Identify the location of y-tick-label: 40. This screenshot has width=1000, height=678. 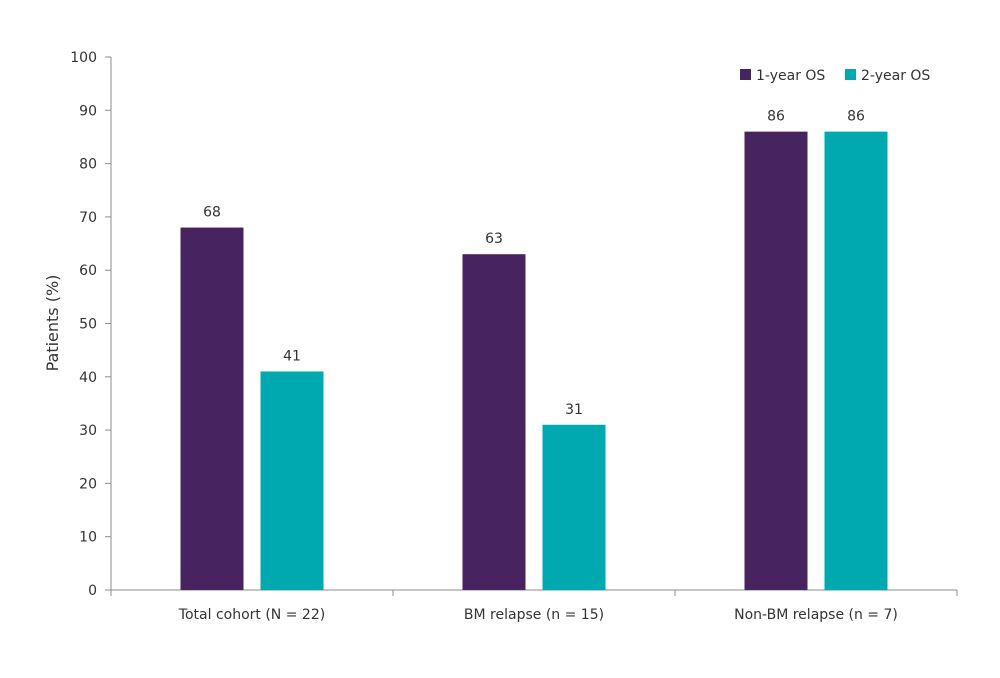
(88, 378).